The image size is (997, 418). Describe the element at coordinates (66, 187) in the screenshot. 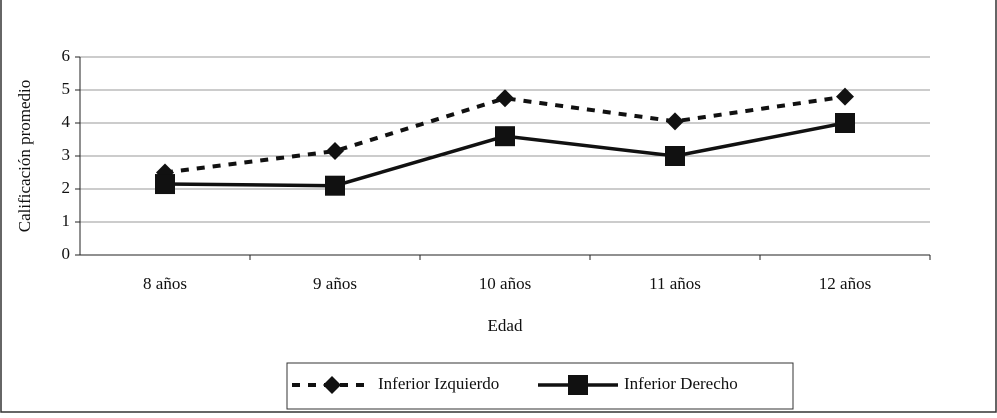

I see `y-tick-label: 2` at that location.